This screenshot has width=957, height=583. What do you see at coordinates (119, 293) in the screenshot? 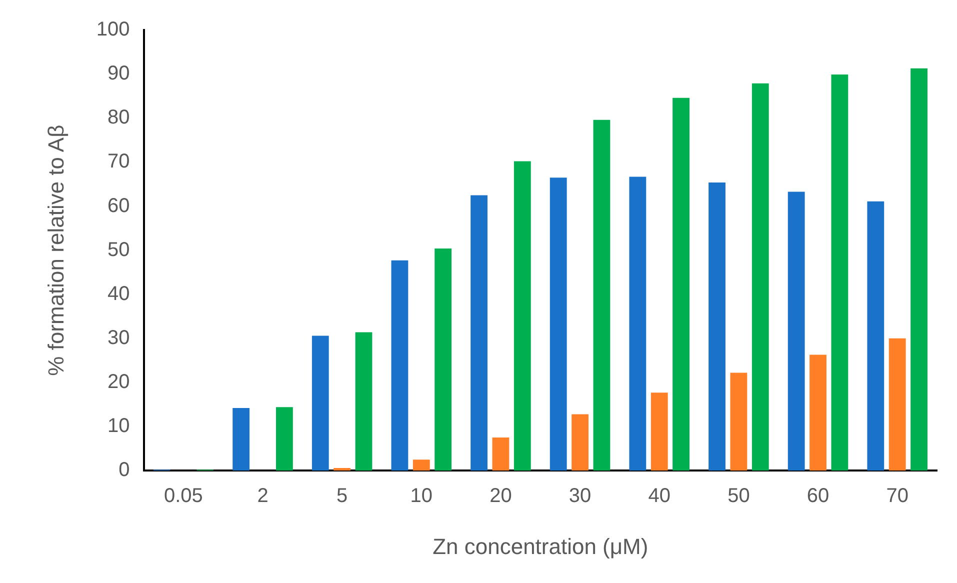
I see `y-tick-label: 40` at bounding box center [119, 293].